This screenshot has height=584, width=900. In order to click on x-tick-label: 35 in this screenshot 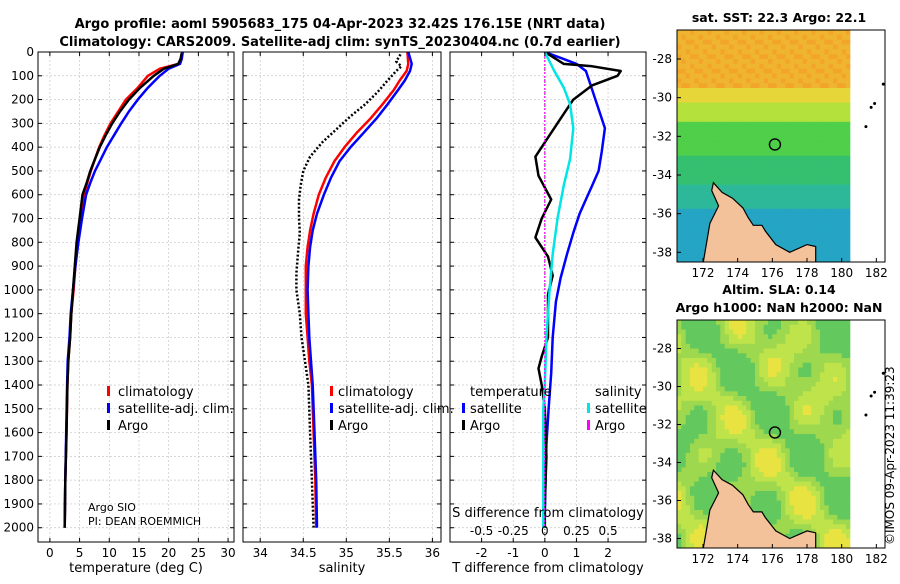, I will do `click(346, 553)`.